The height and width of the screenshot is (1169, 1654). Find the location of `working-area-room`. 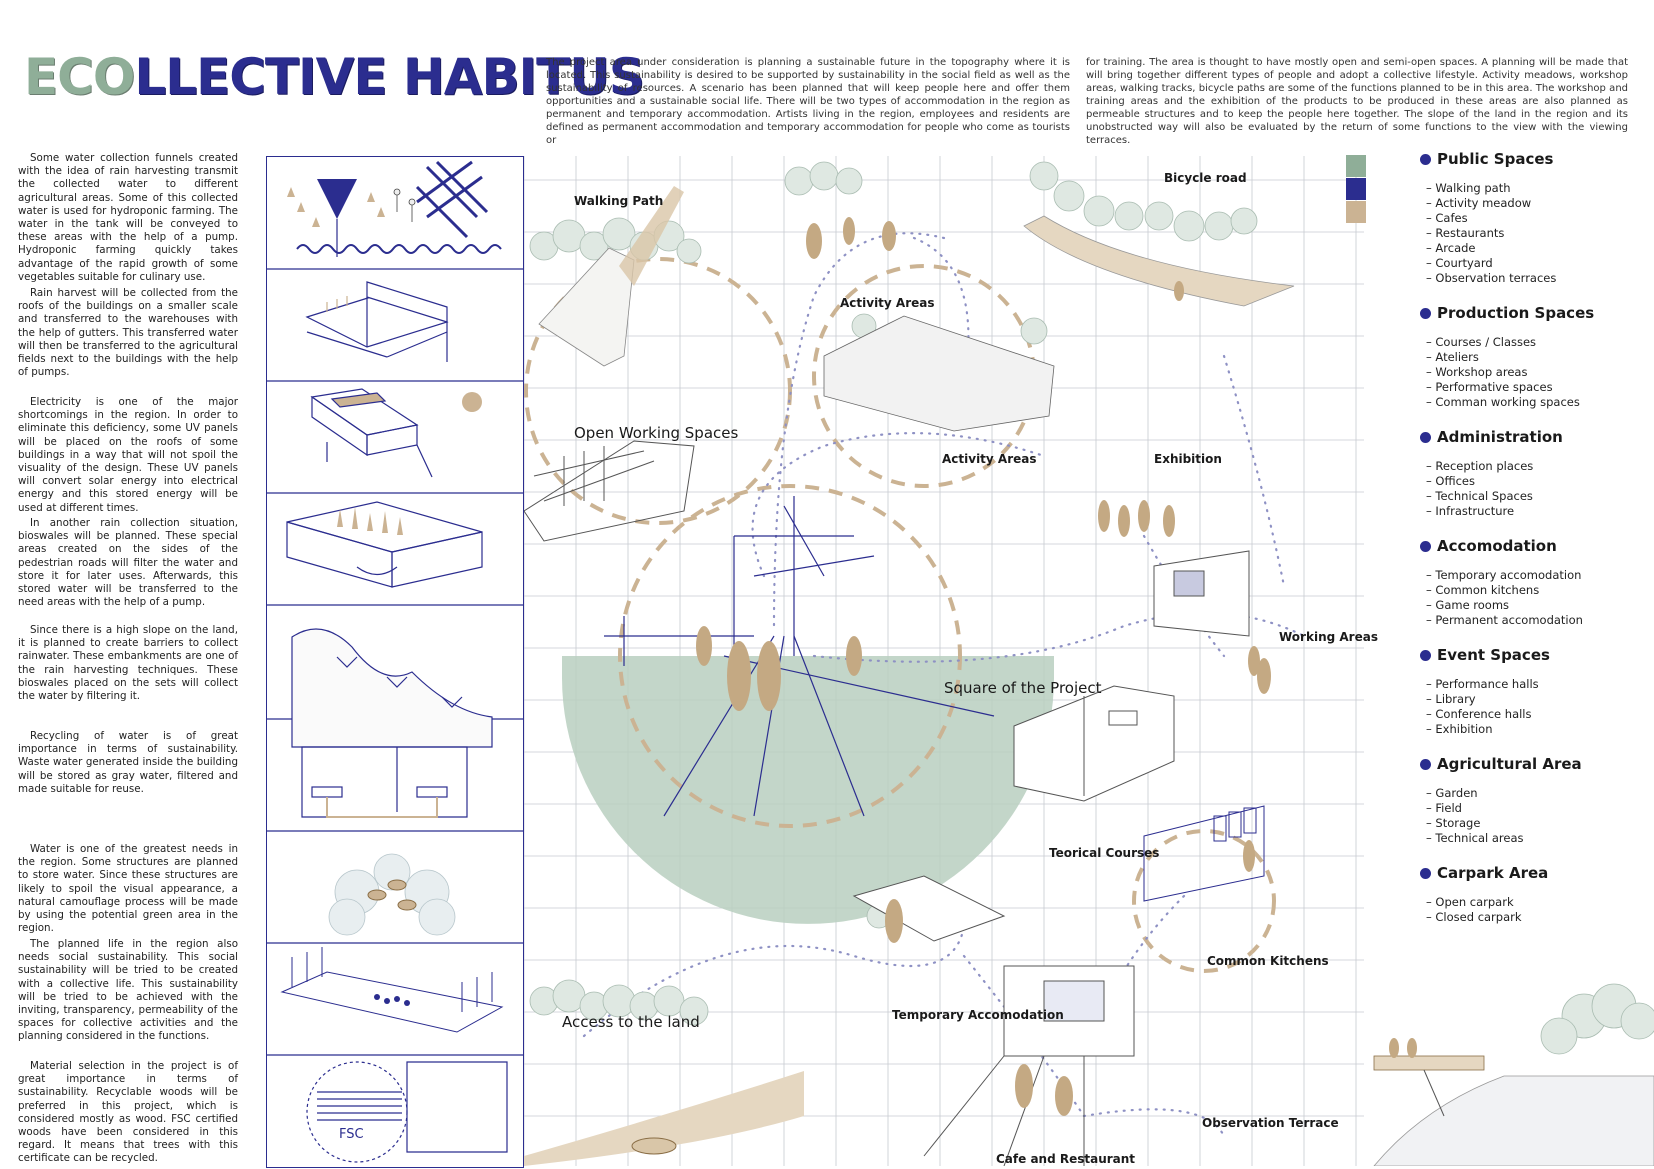

working-area-room is located at coordinates (1201, 593).